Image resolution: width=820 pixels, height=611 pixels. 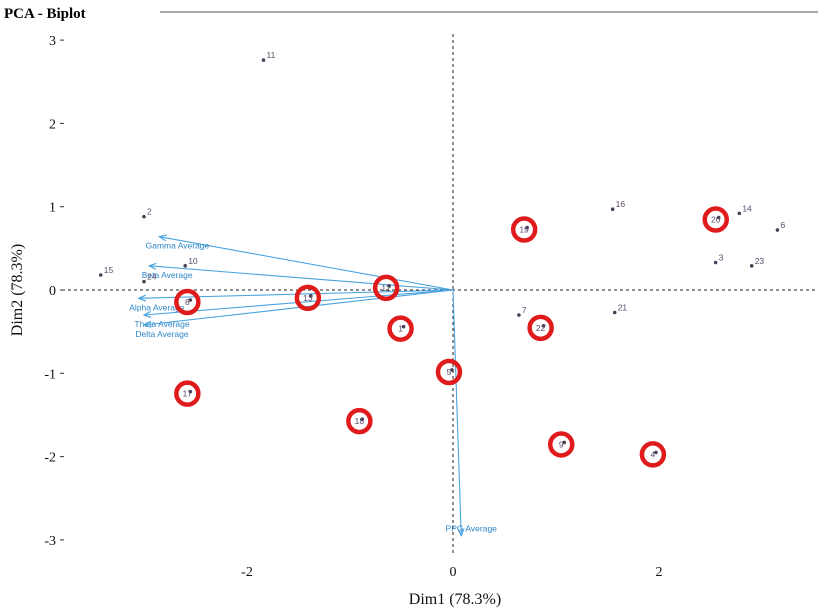 I want to click on variable-label: Gamma Average, so click(x=178, y=246).